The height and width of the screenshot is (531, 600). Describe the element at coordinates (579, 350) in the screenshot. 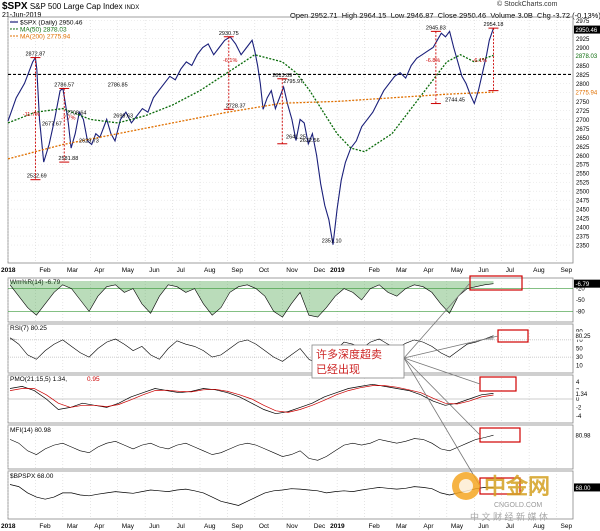

I see `rsi-ytick-label: 50` at that location.